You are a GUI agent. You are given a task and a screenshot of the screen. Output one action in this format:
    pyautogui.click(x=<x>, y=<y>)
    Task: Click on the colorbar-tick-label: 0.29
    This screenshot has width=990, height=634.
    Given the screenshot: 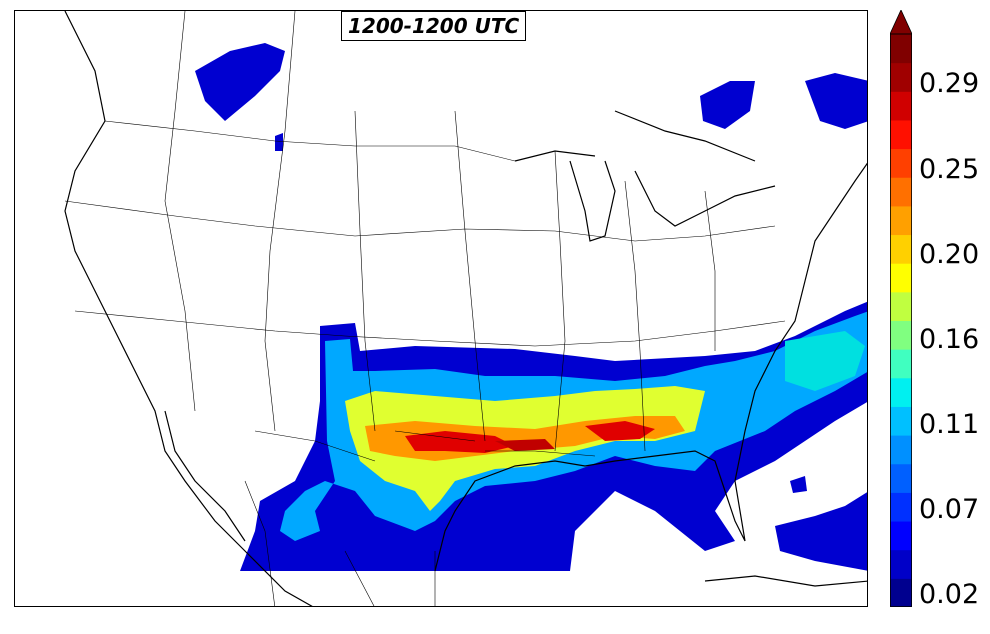 What is the action you would take?
    pyautogui.click(x=949, y=83)
    